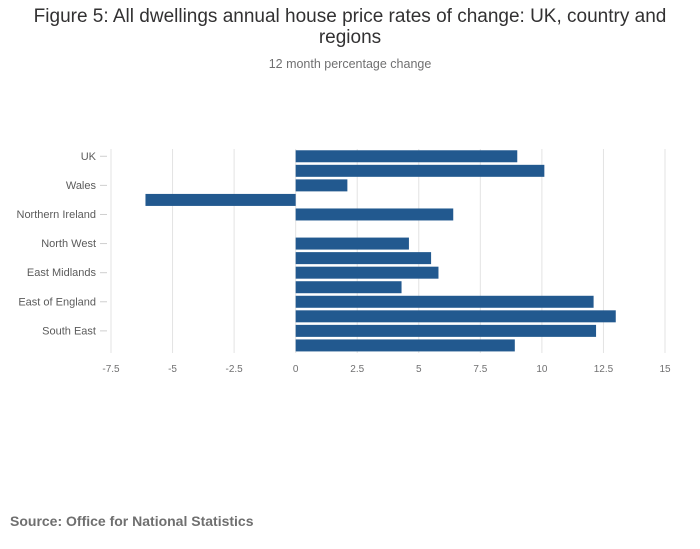 Image resolution: width=700 pixels, height=549 pixels. I want to click on y-tick-label: North West, so click(68, 244).